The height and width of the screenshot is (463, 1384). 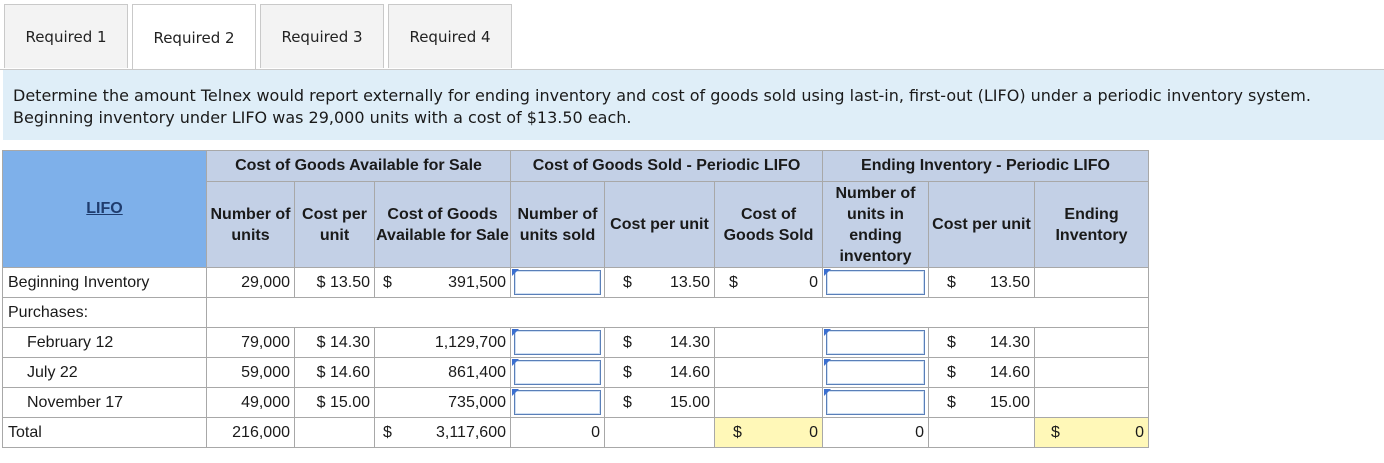 I want to click on row-label: Total, so click(x=104, y=432).